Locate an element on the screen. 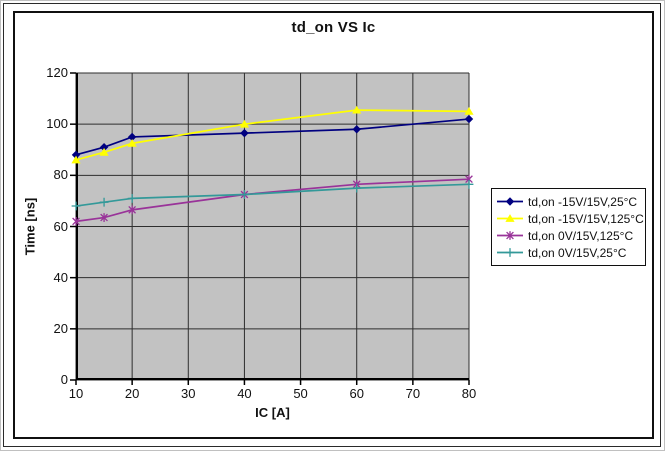 This screenshot has width=665, height=451. legend-row: td,on -15V/15V,25°C is located at coordinates (570, 201).